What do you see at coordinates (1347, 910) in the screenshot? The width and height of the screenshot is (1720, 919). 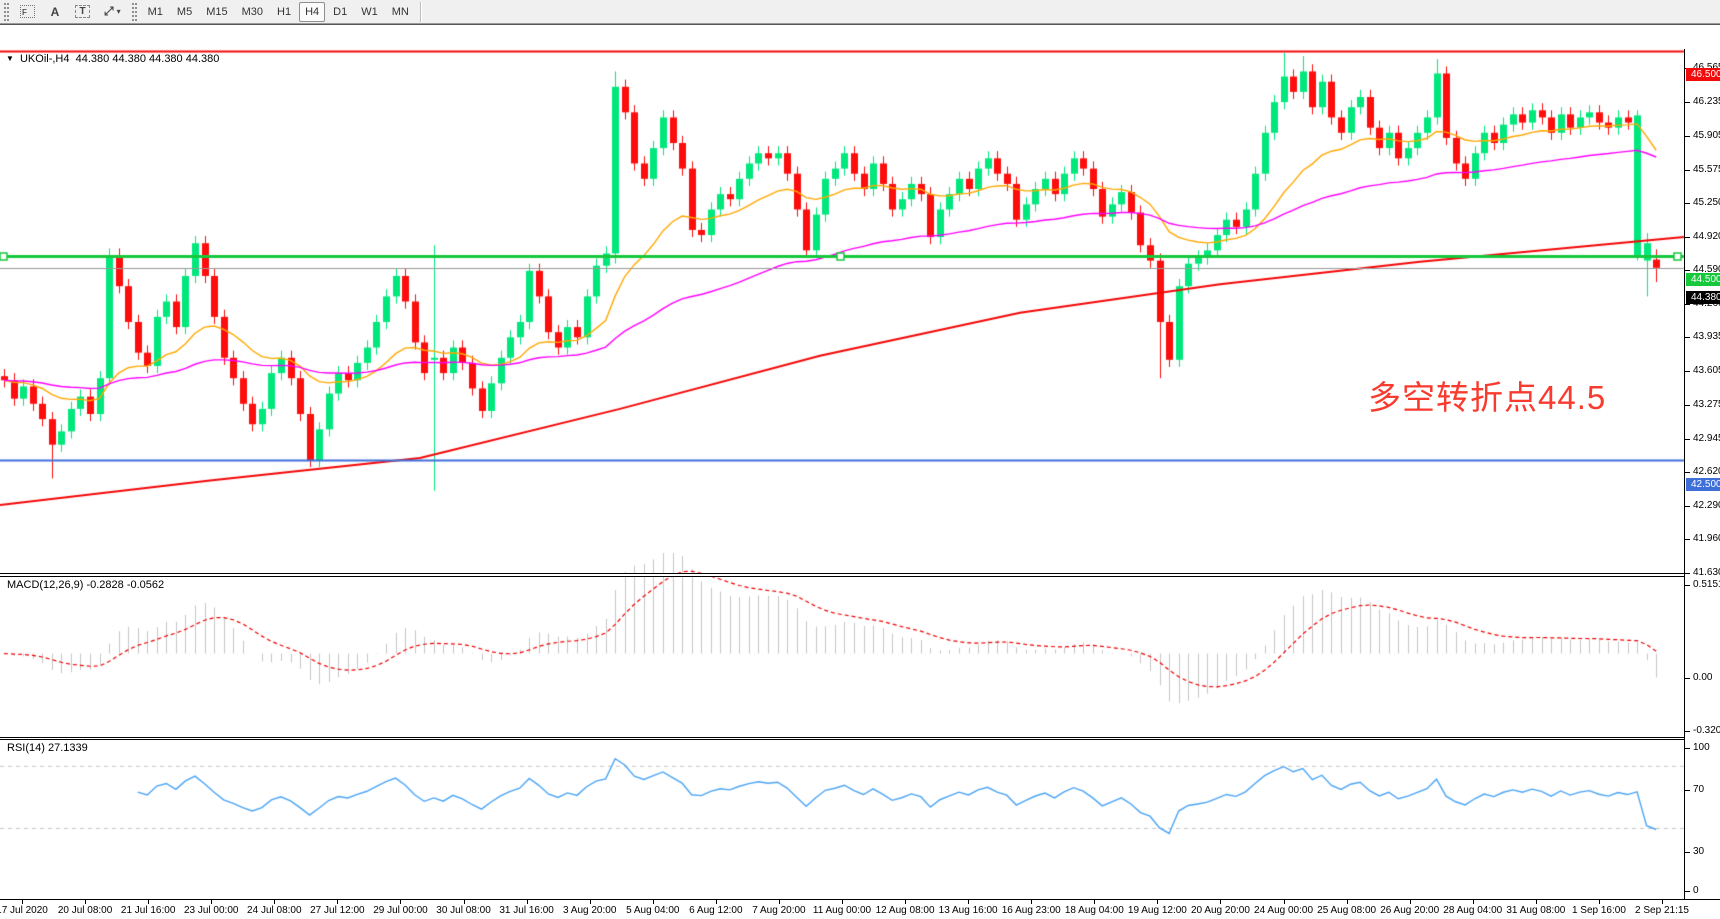 I see `time-label: 25 Aug 08:00` at bounding box center [1347, 910].